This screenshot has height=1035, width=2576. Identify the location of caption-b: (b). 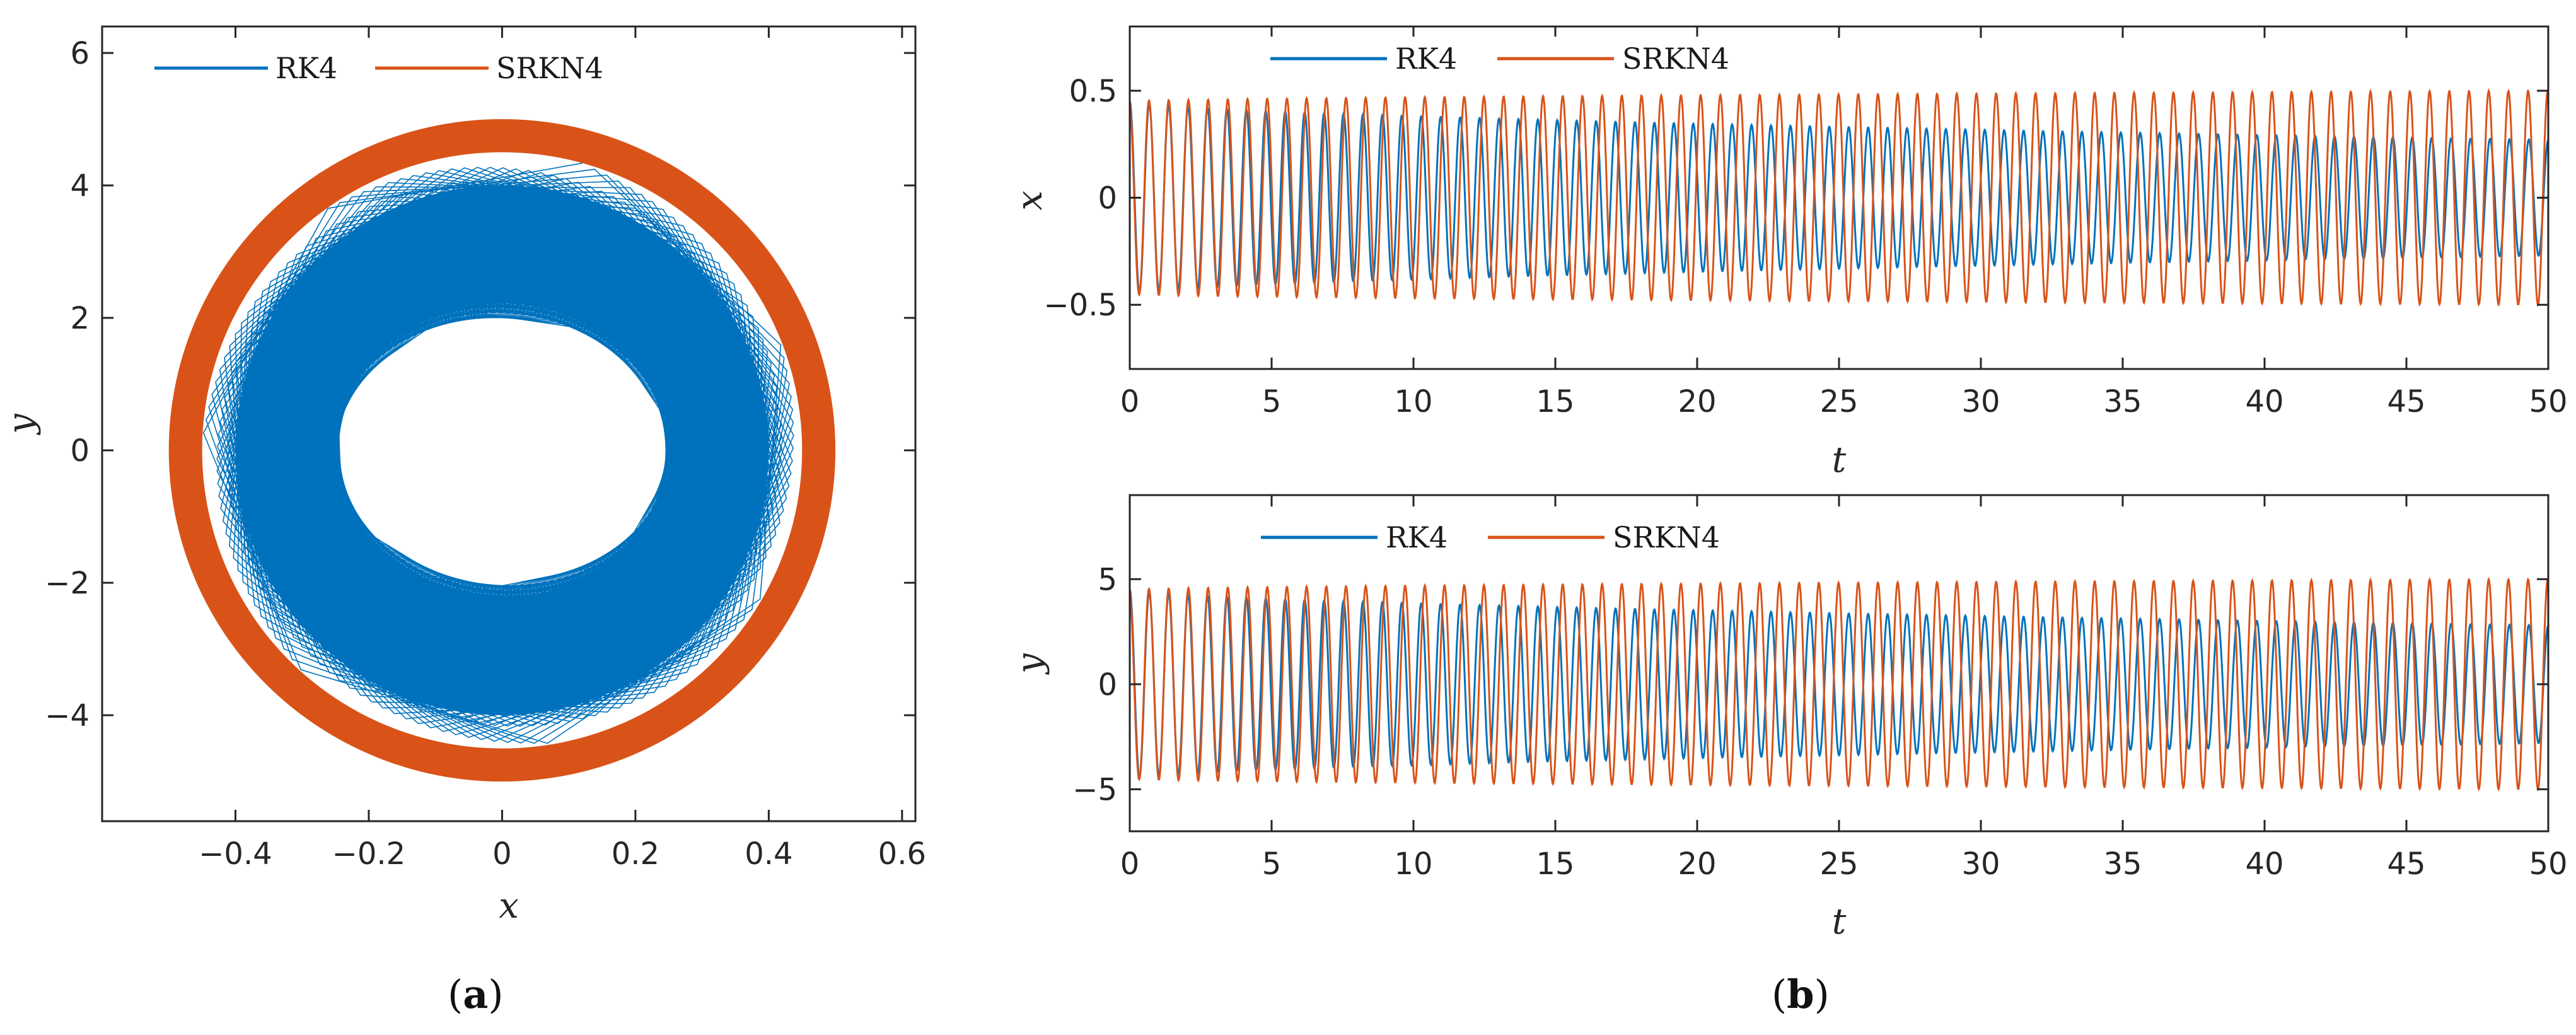
(1801, 994).